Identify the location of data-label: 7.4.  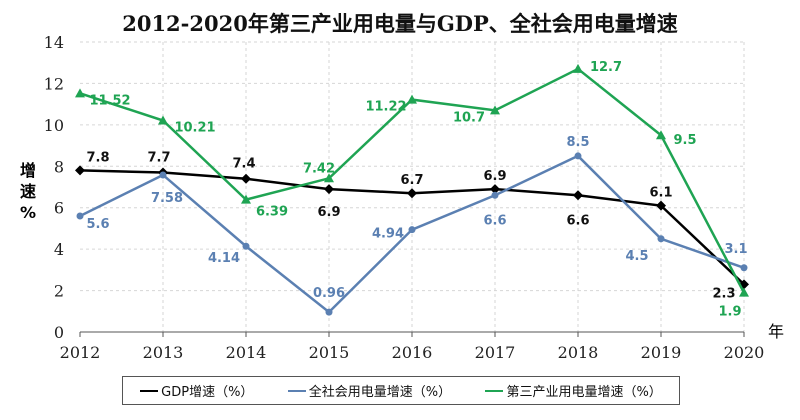
(243, 164).